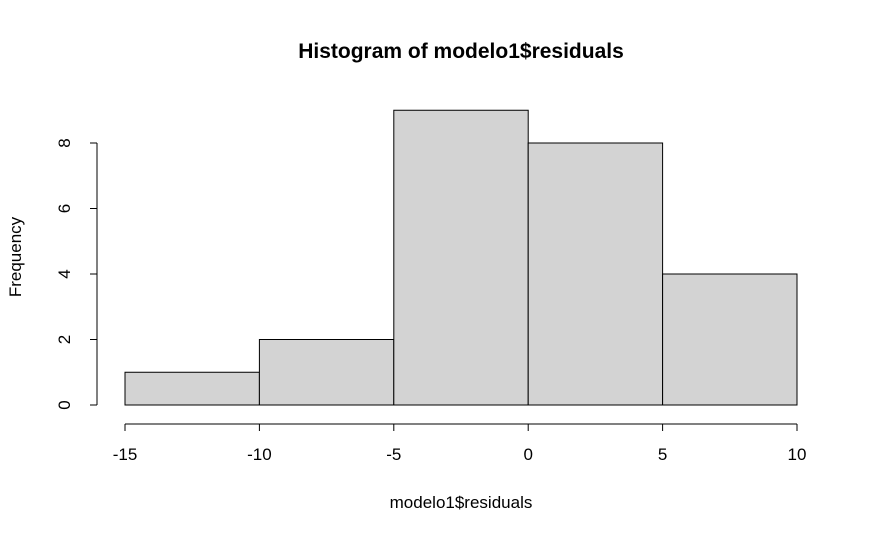 Image resolution: width=875 pixels, height=540 pixels. Describe the element at coordinates (797, 454) in the screenshot. I see `x-tick-label: 10` at that location.